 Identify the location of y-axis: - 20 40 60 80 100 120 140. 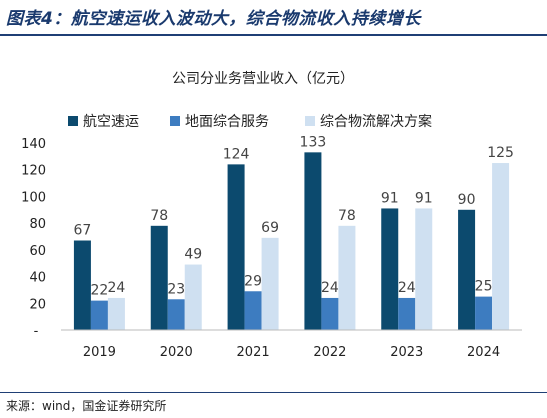
(33, 238).